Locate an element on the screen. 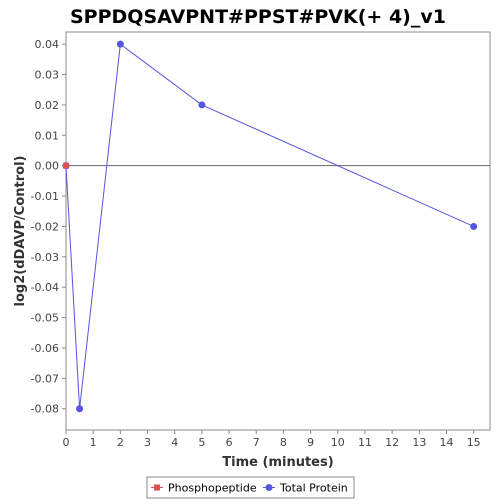 Image resolution: width=500 pixels, height=504 pixels. y-tick-label: -0.02 is located at coordinates (45, 226).